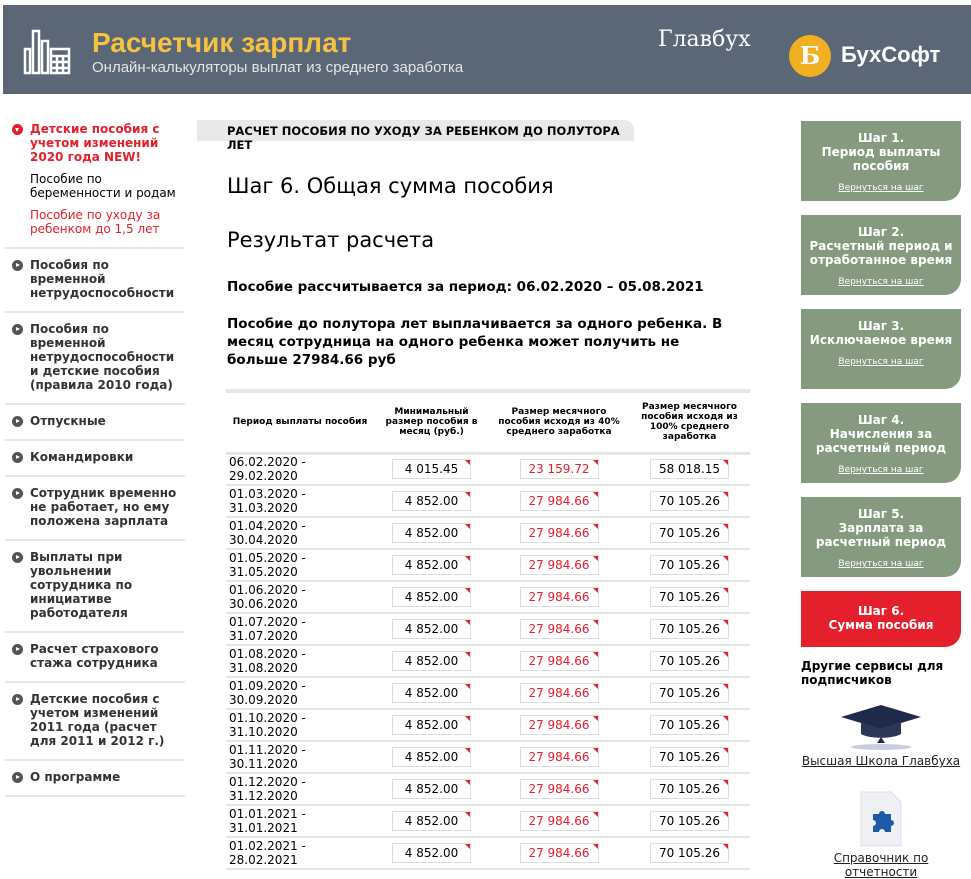  Describe the element at coordinates (810, 56) in the screenshot. I see `buhsoft-logo-icon: Б` at that location.